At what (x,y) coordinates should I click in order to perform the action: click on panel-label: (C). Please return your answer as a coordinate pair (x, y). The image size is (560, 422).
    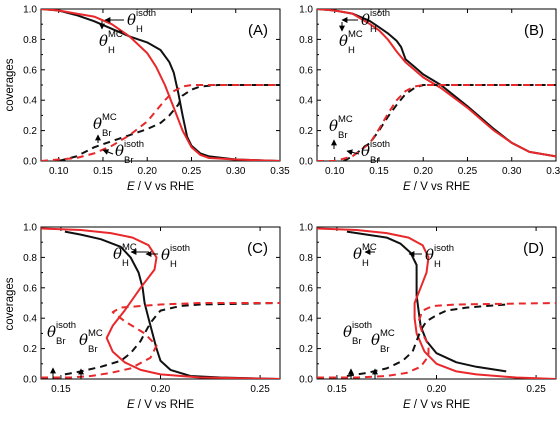
    Looking at the image, I should click on (257, 248).